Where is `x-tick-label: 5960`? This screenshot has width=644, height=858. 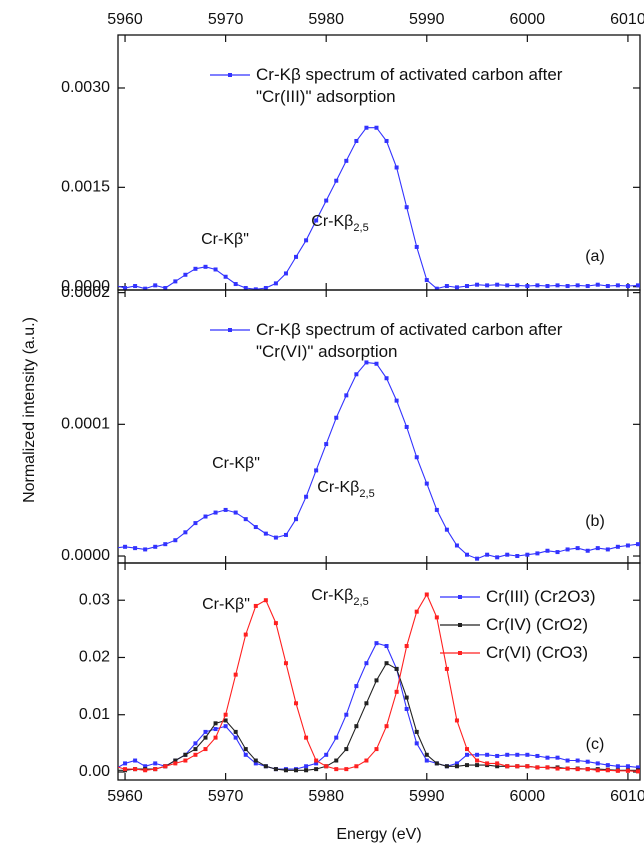
x-tick-label: 5960 is located at coordinates (125, 796).